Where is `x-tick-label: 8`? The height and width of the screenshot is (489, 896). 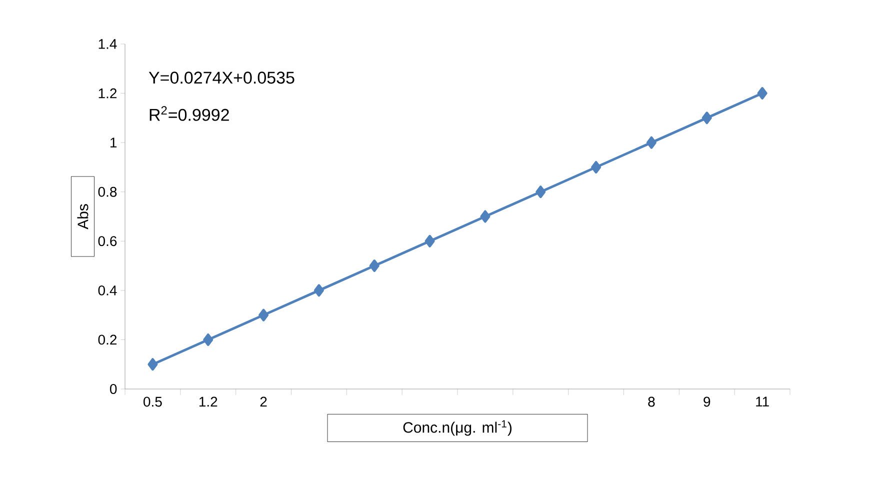 x-tick-label: 8 is located at coordinates (651, 401).